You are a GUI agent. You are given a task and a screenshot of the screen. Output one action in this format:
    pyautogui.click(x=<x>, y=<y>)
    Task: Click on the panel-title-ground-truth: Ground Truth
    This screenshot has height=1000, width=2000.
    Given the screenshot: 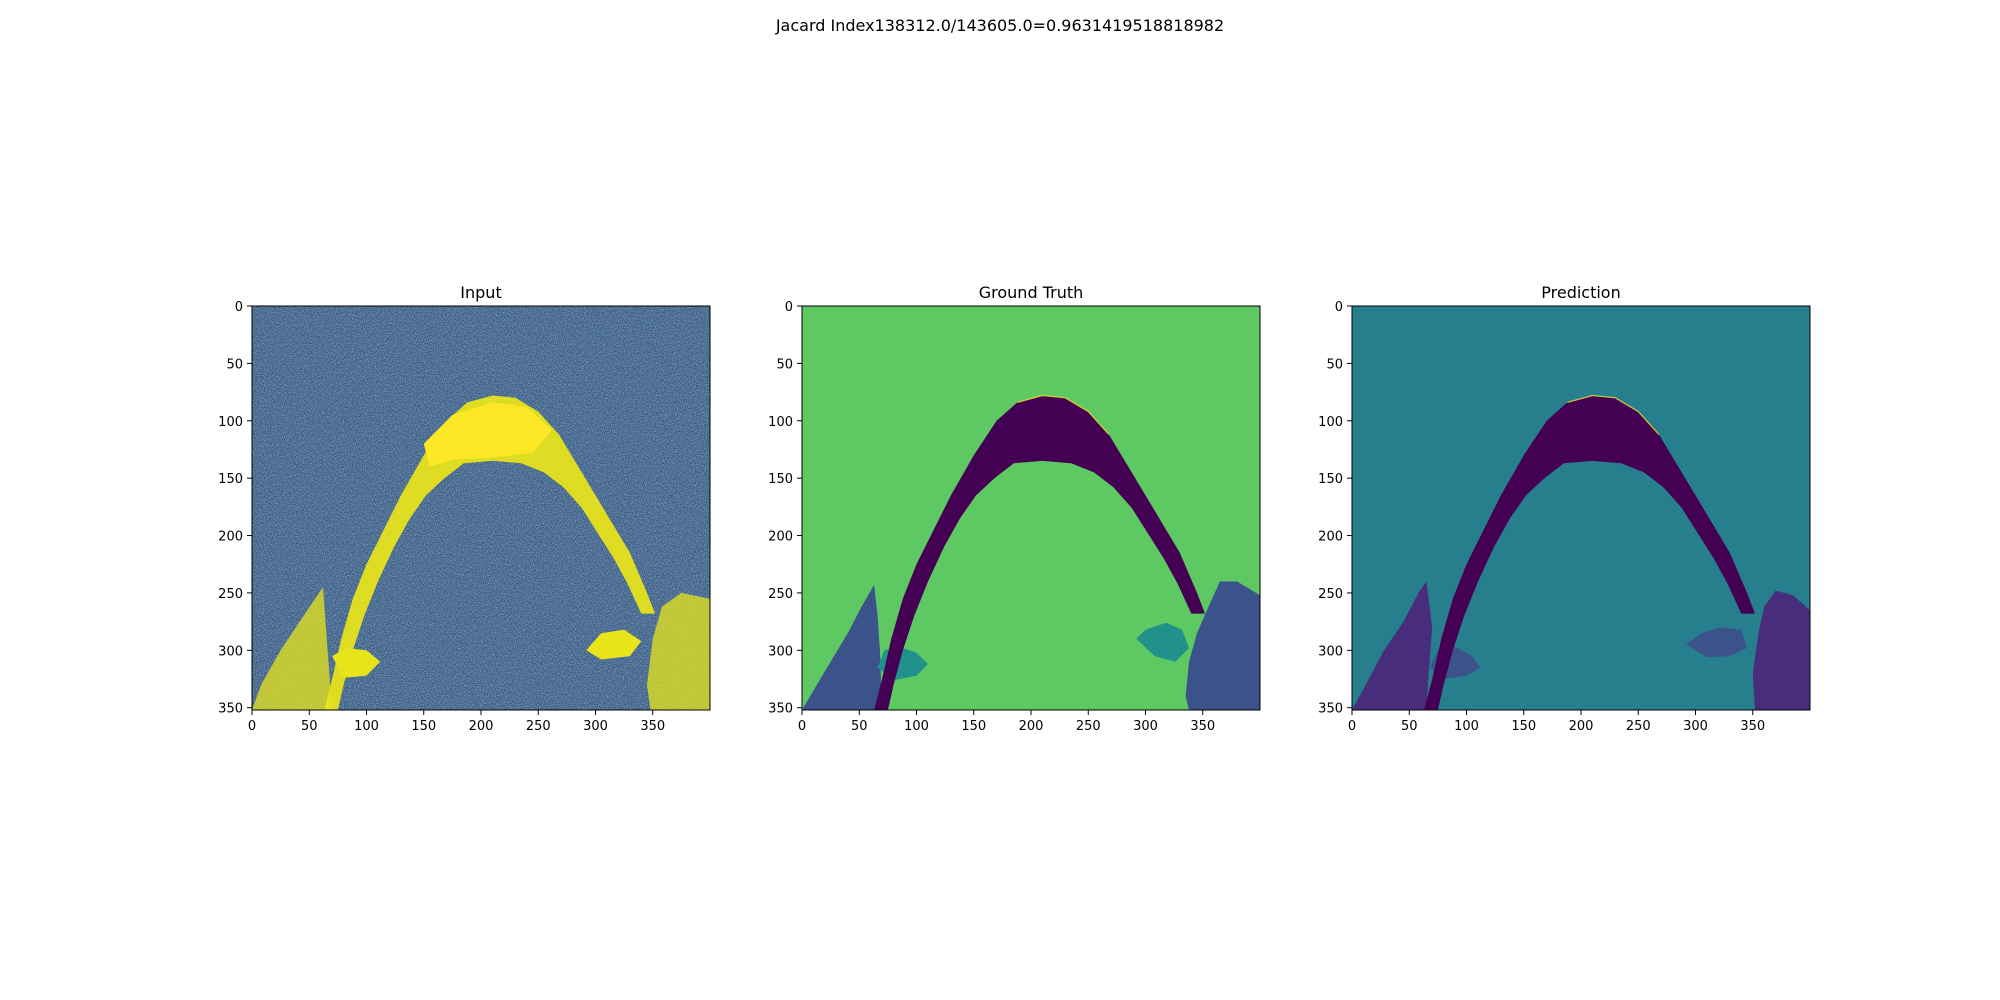 What is the action you would take?
    pyautogui.click(x=1031, y=292)
    